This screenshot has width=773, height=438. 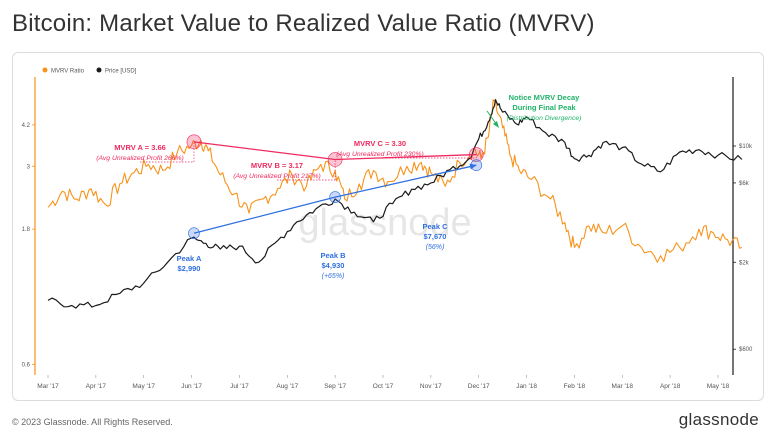 I want to click on right-tick-label: $2k, so click(x=744, y=263).